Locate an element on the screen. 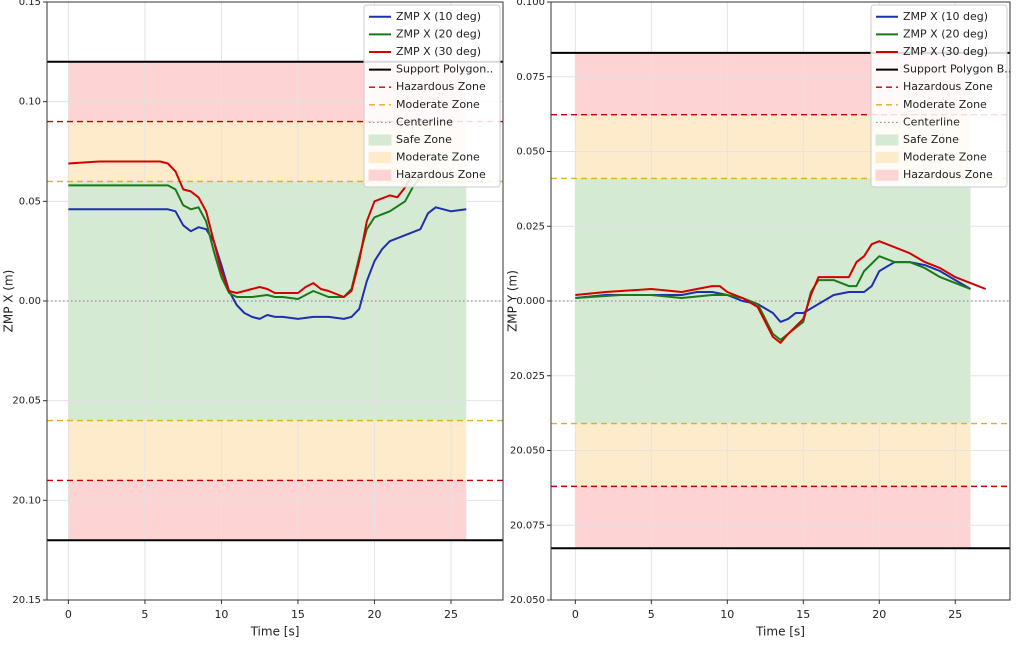 Image resolution: width=1024 pixels, height=659 pixels. y-tick-label: 0.050 is located at coordinates (530, 152).